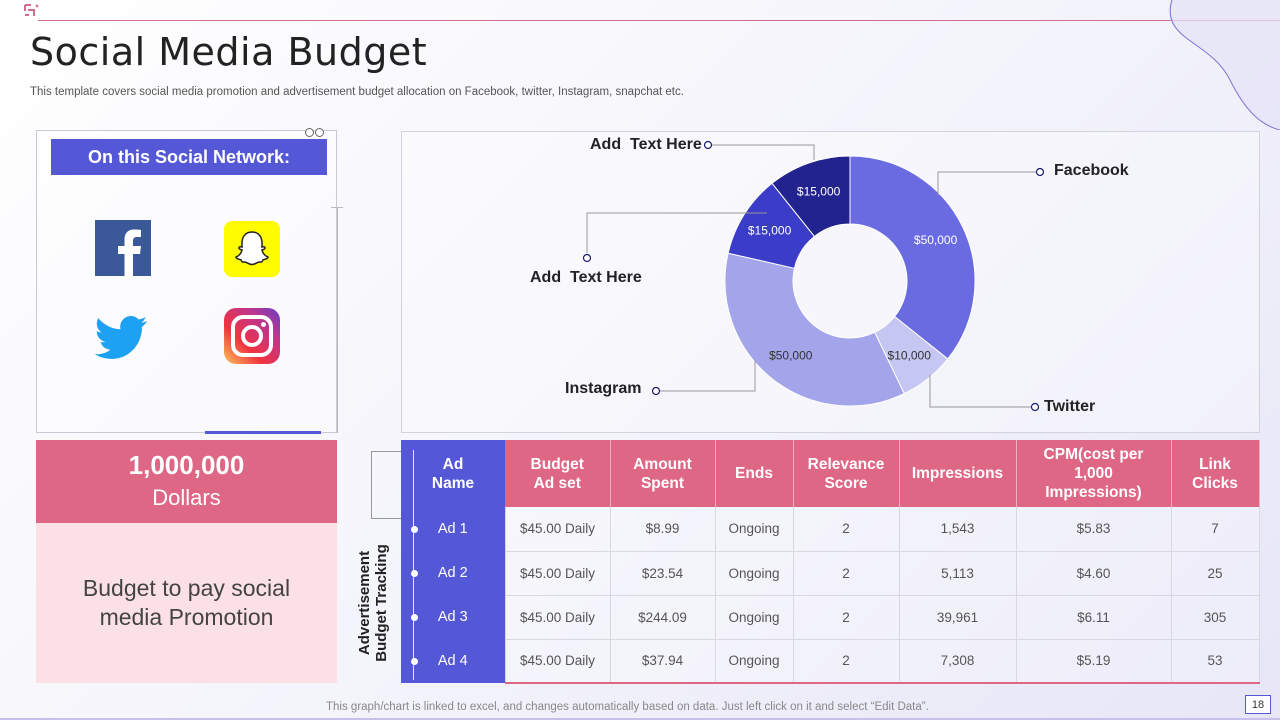 This screenshot has height=720, width=1280. What do you see at coordinates (186, 481) in the screenshot?
I see `budget-total-panel: 1,000,000 Dollars` at bounding box center [186, 481].